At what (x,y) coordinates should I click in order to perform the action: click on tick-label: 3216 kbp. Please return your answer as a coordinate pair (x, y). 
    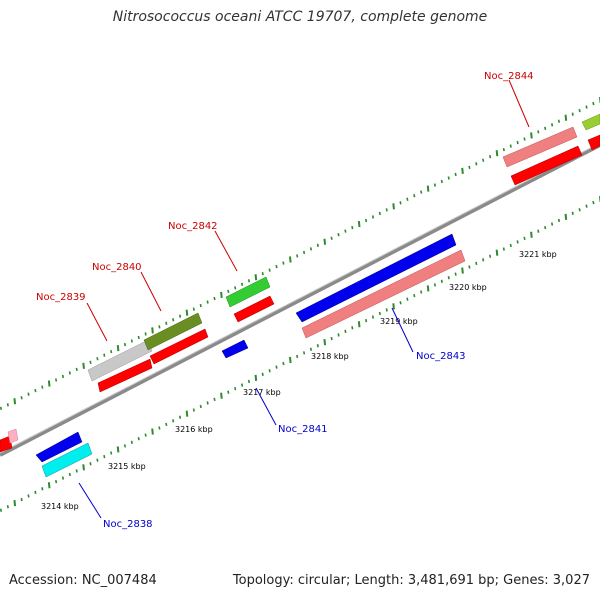
    Looking at the image, I should click on (194, 429).